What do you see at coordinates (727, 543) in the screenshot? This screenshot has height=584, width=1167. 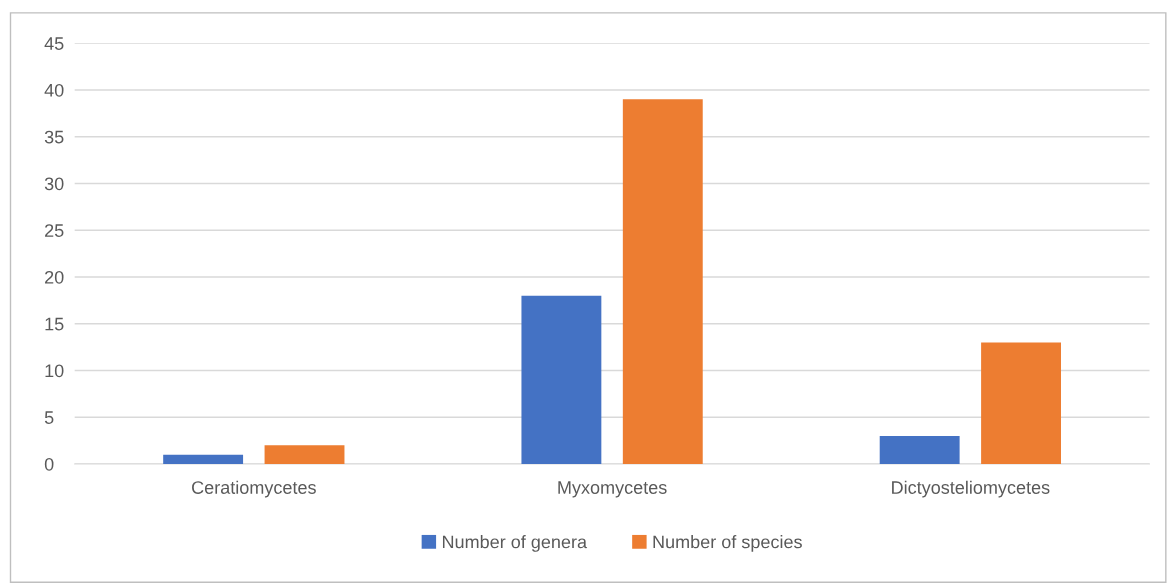 I see `legend-label: Number of species` at bounding box center [727, 543].